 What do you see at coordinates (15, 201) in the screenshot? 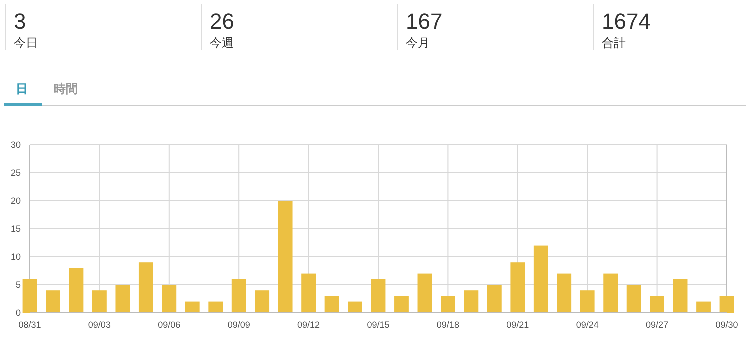
I see `y-tick-label: 20` at bounding box center [15, 201].